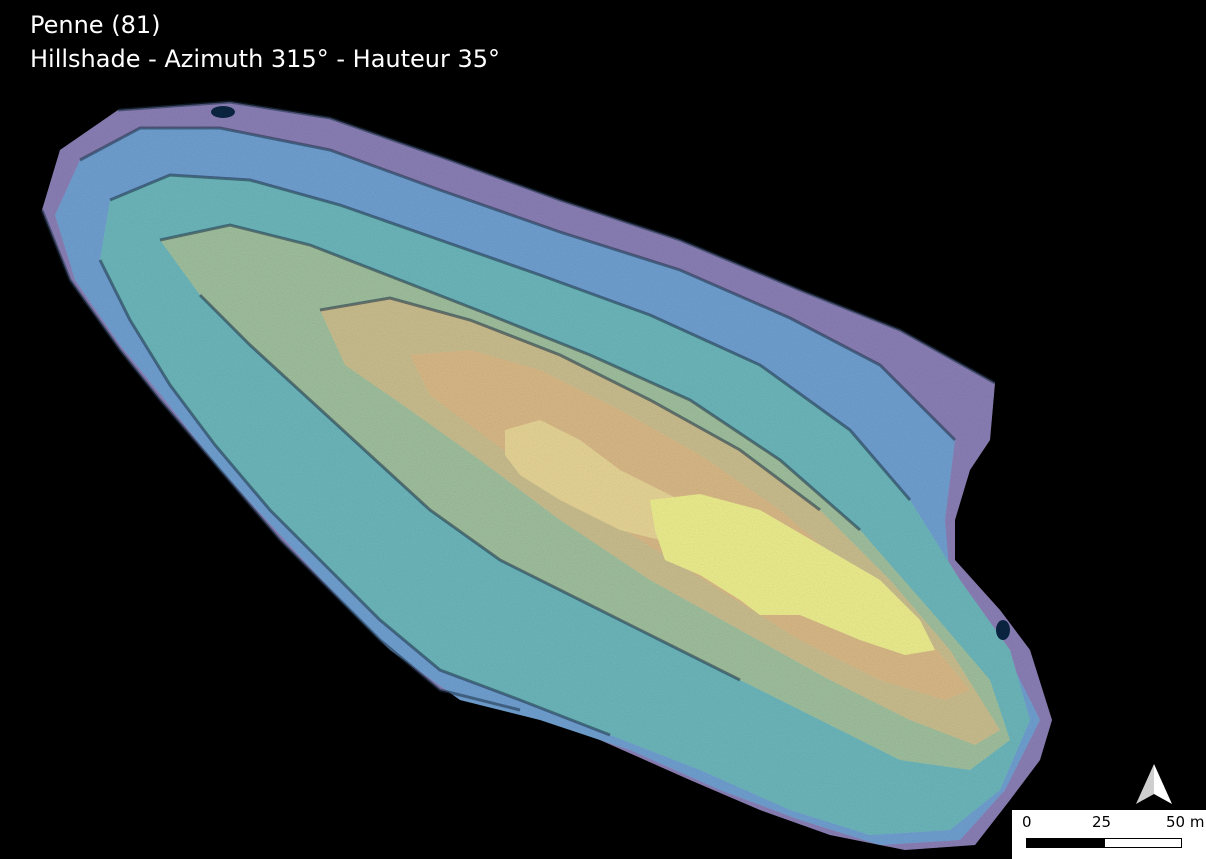 The width and height of the screenshot is (1206, 859). Describe the element at coordinates (1154, 784) in the screenshot. I see `north-arrow-icon` at that location.